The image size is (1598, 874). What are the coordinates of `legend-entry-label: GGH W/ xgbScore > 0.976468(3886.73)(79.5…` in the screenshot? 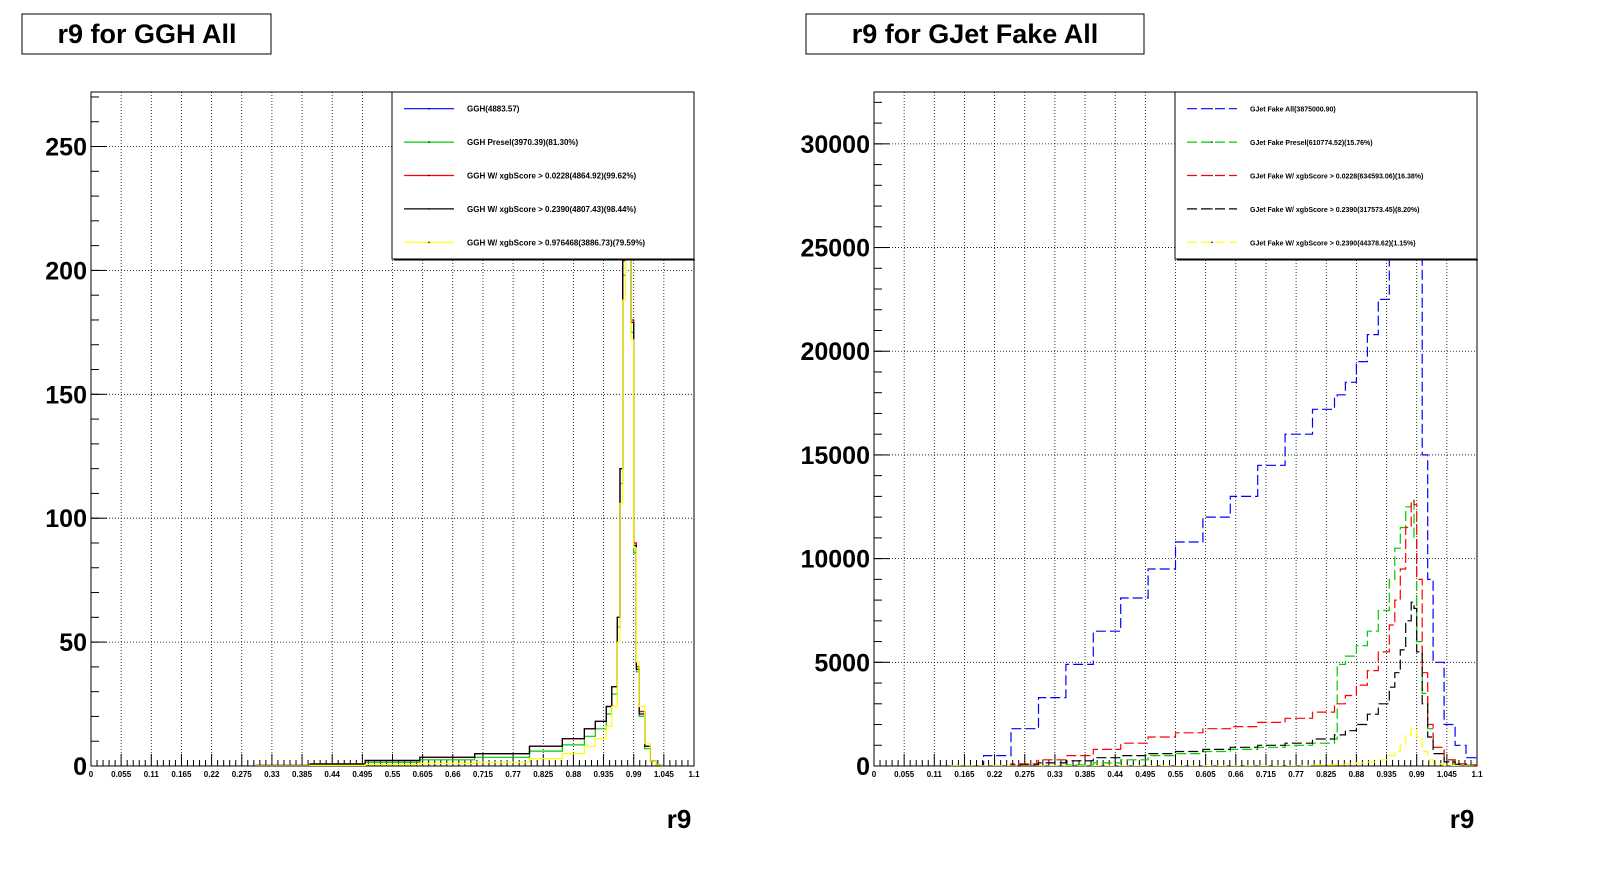 It's located at (556, 242).